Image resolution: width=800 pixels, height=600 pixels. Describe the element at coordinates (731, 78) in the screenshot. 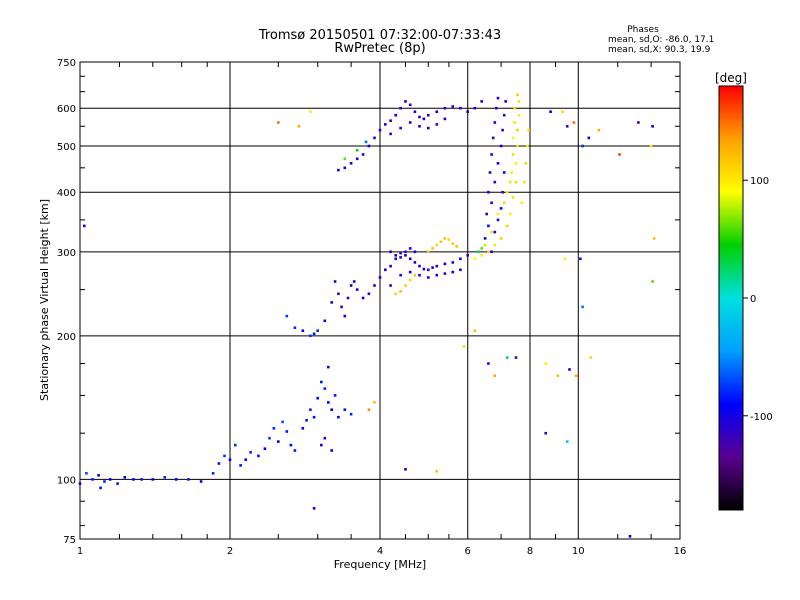

I see `colorbar-label: [deg]` at that location.